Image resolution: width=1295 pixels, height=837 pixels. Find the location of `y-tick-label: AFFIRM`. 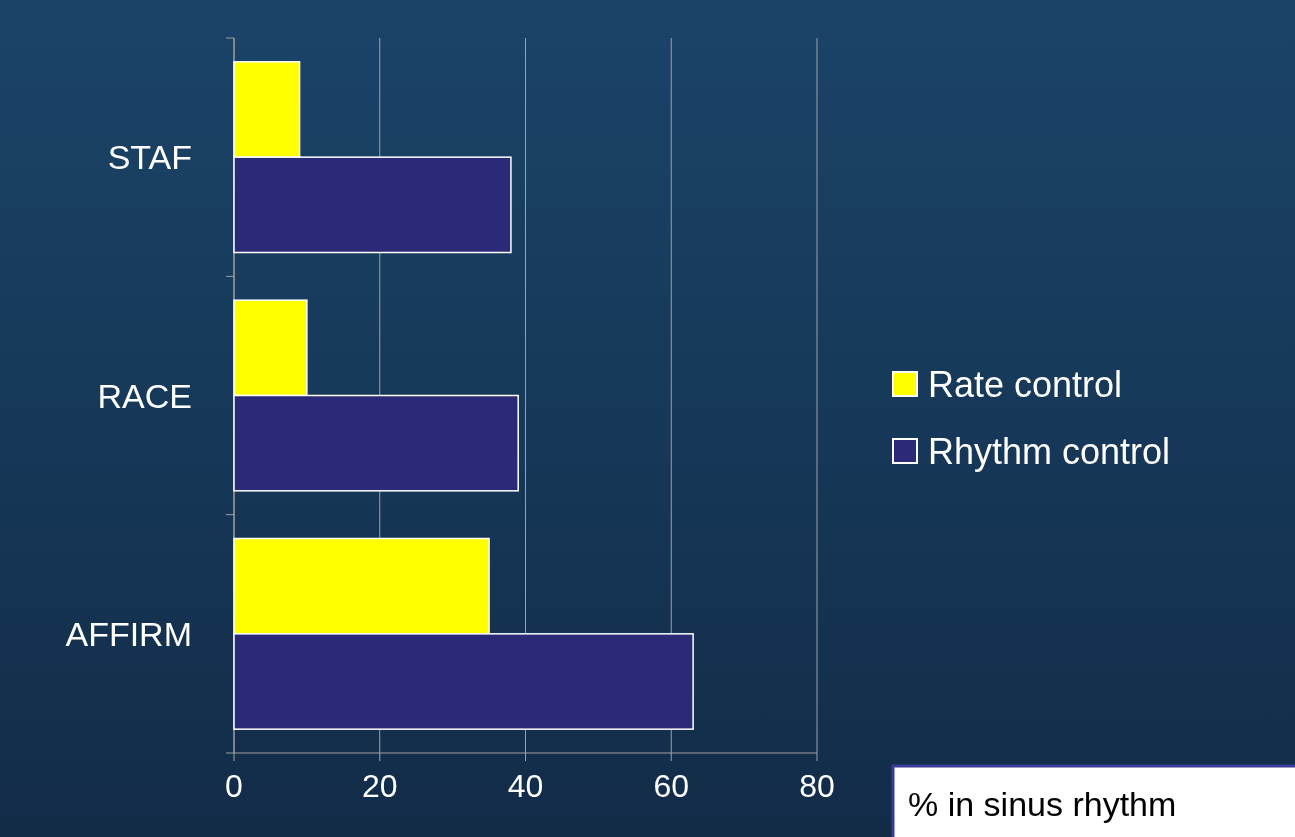

y-tick-label: AFFIRM is located at coordinates (128, 633).